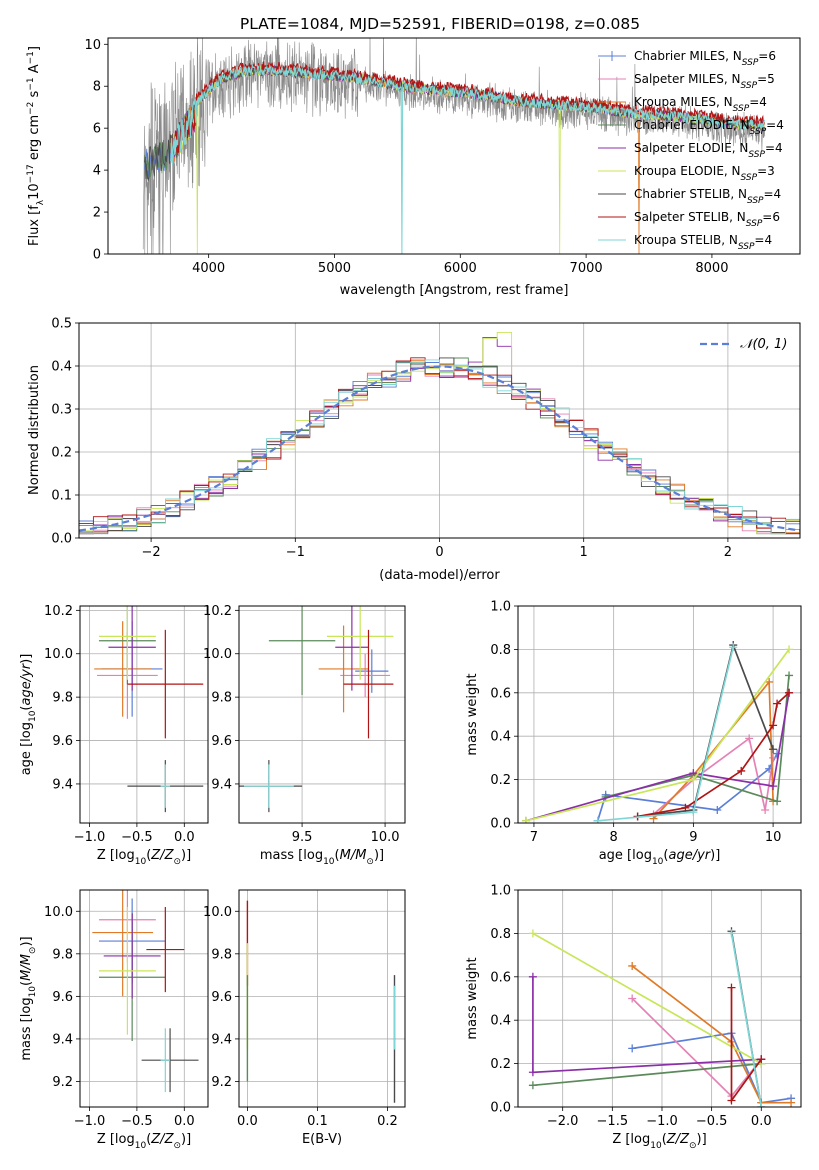  Describe the element at coordinates (61, 496) in the screenshot. I see `y-tick-label: 0.1` at that location.